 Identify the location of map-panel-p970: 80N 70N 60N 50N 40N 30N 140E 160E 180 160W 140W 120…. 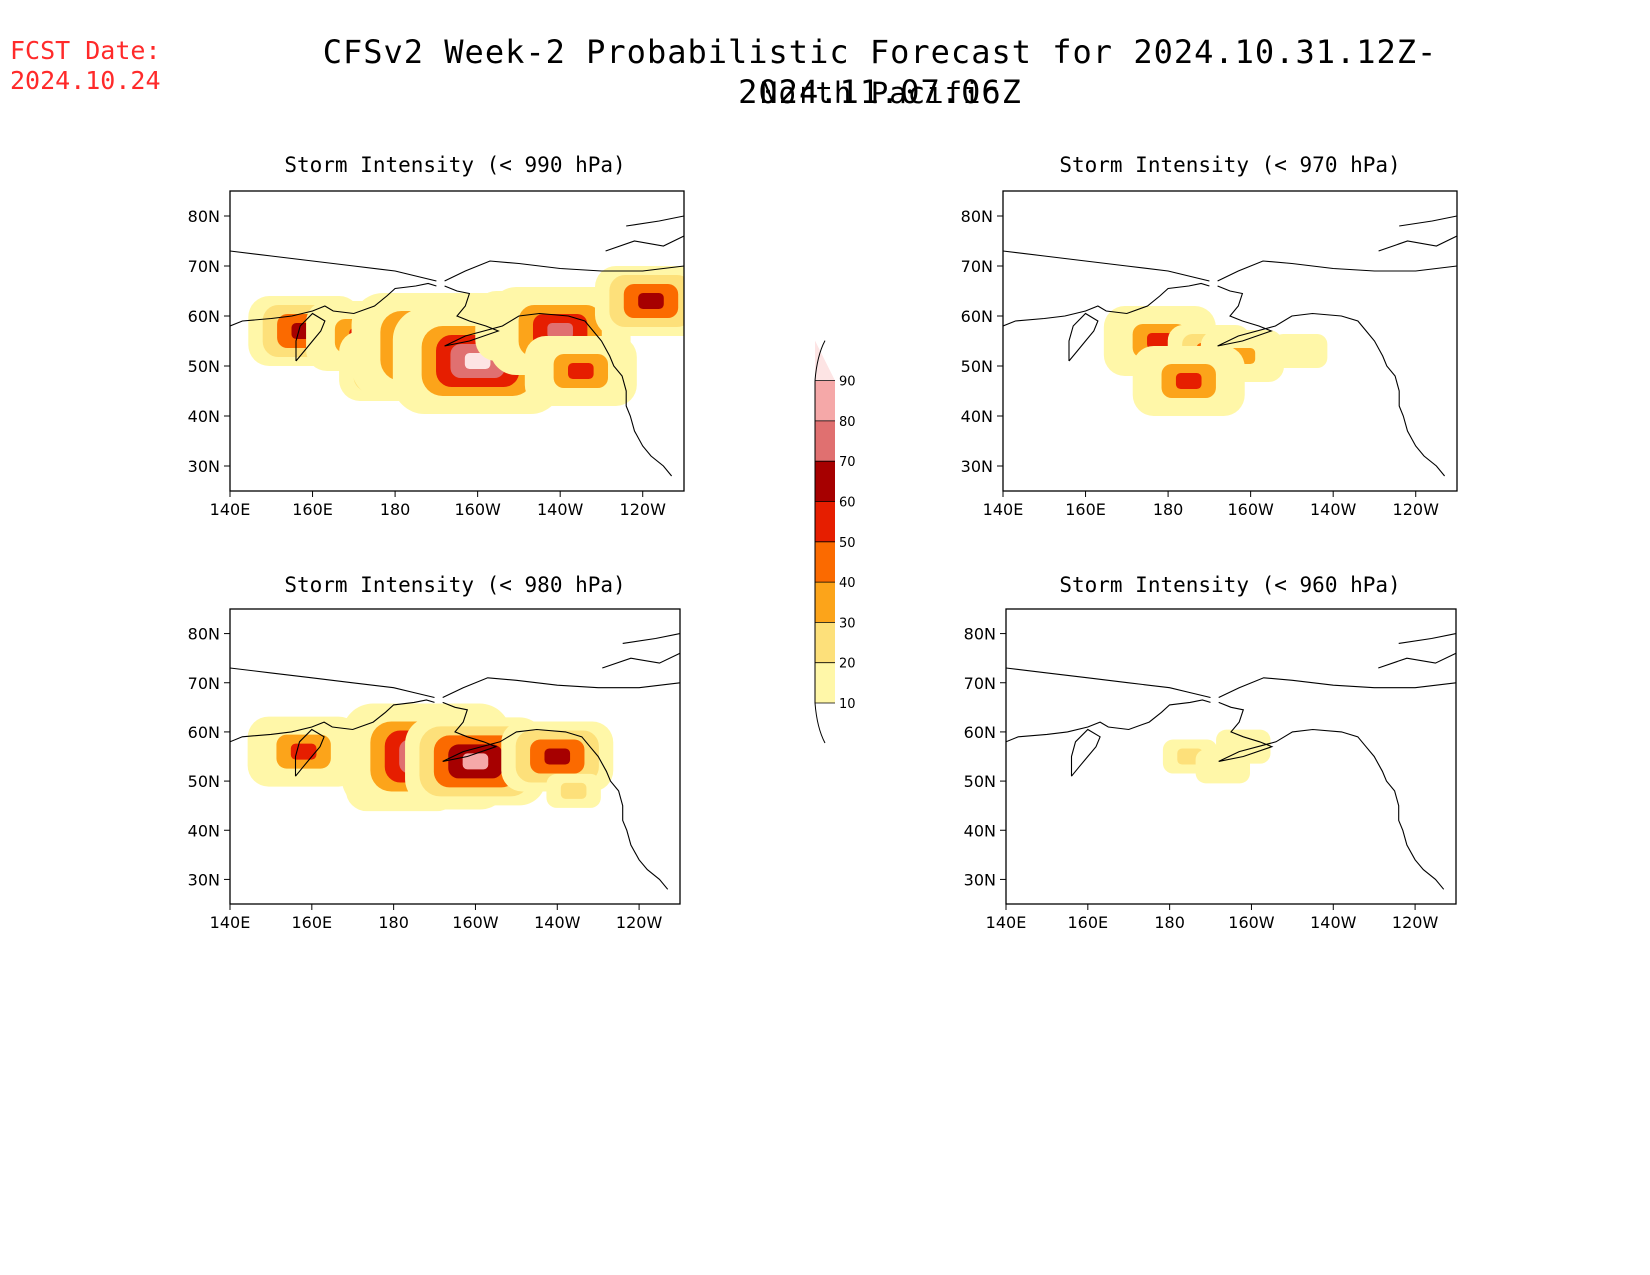
(1209, 354).